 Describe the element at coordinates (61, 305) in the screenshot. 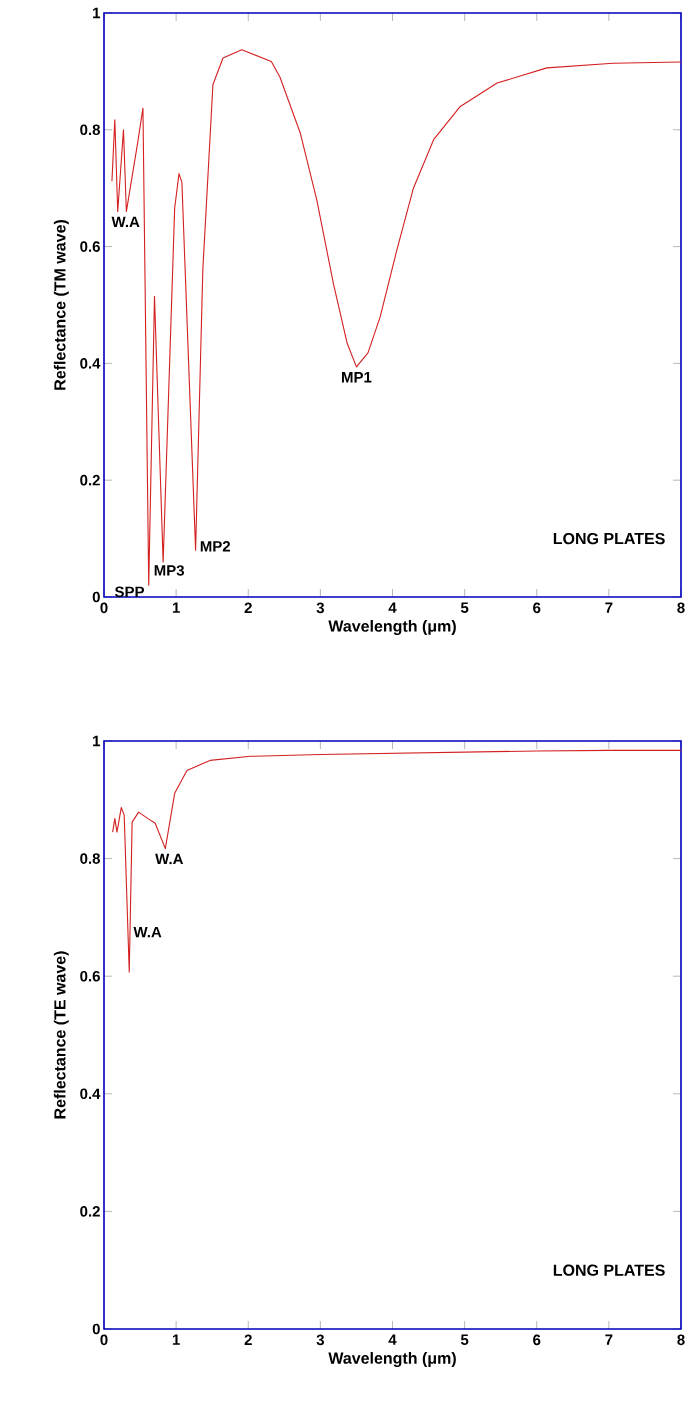

I see `y-axis-title: Reflectance (TM wave)` at that location.